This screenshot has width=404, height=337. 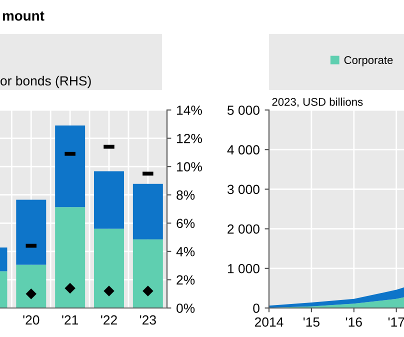 What do you see at coordinates (185, 251) in the screenshot?
I see `y-tick-label: 4%` at bounding box center [185, 251].